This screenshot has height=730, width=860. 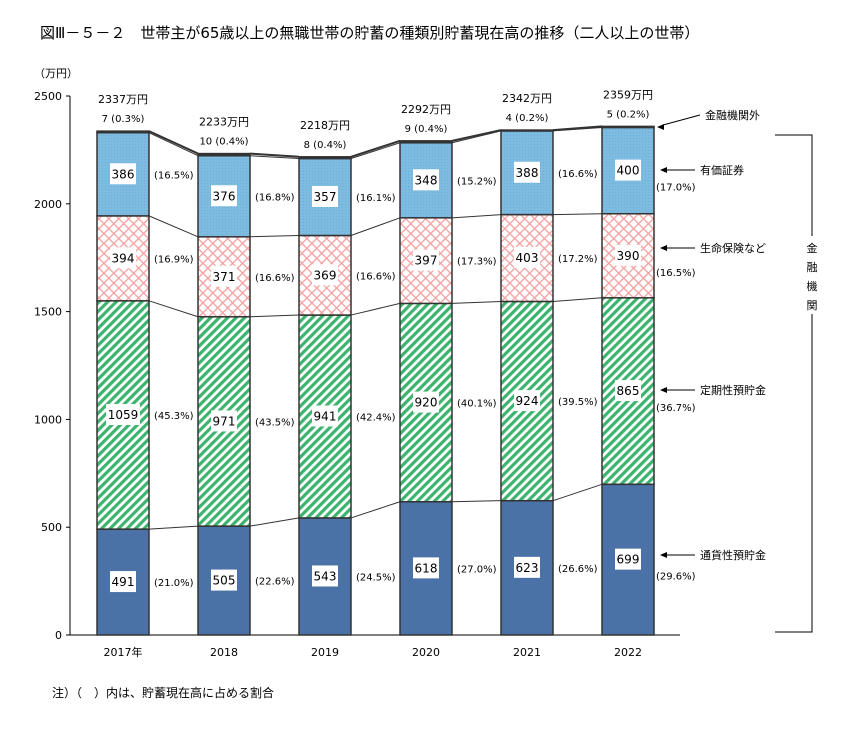 I want to click on share-label: (27.0%), so click(x=477, y=569).